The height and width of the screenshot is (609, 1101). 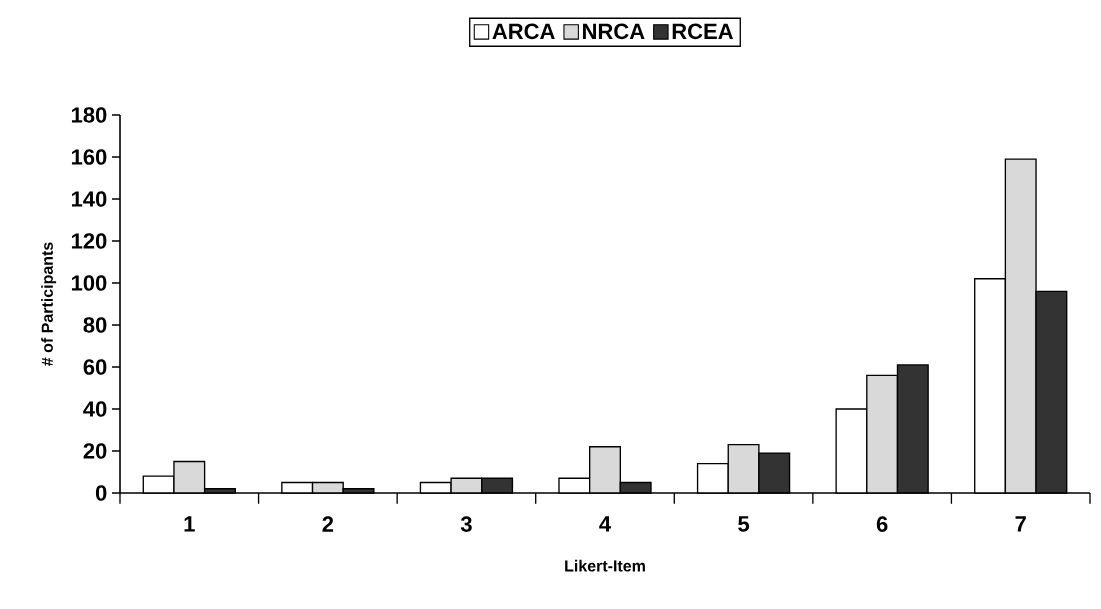 What do you see at coordinates (189, 524) in the screenshot?
I see `x-tick-label: 1` at bounding box center [189, 524].